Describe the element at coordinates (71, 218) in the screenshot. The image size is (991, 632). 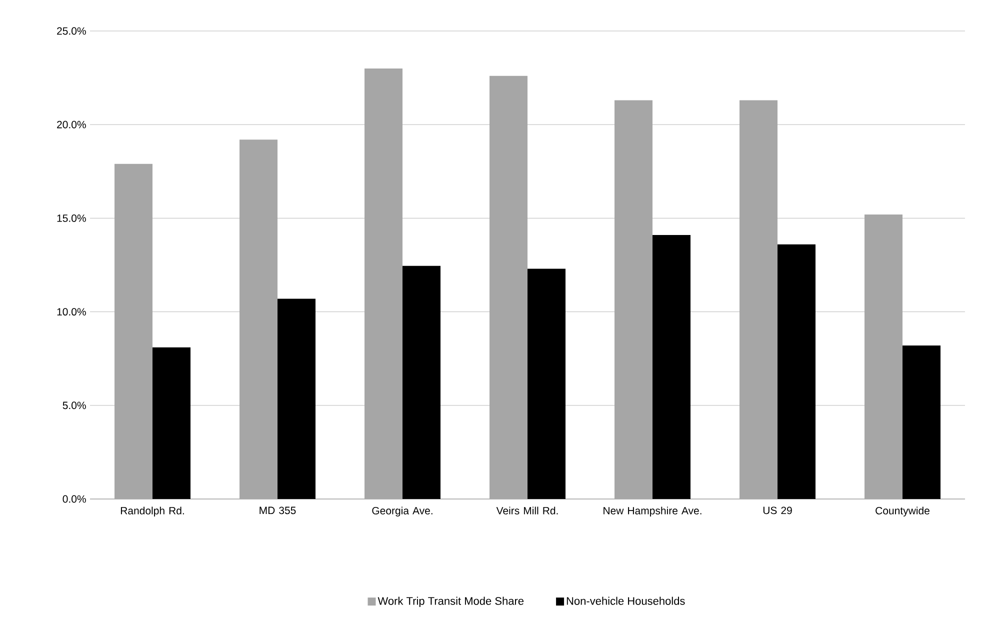
I see `y-tick-label: 15.0%` at that location.